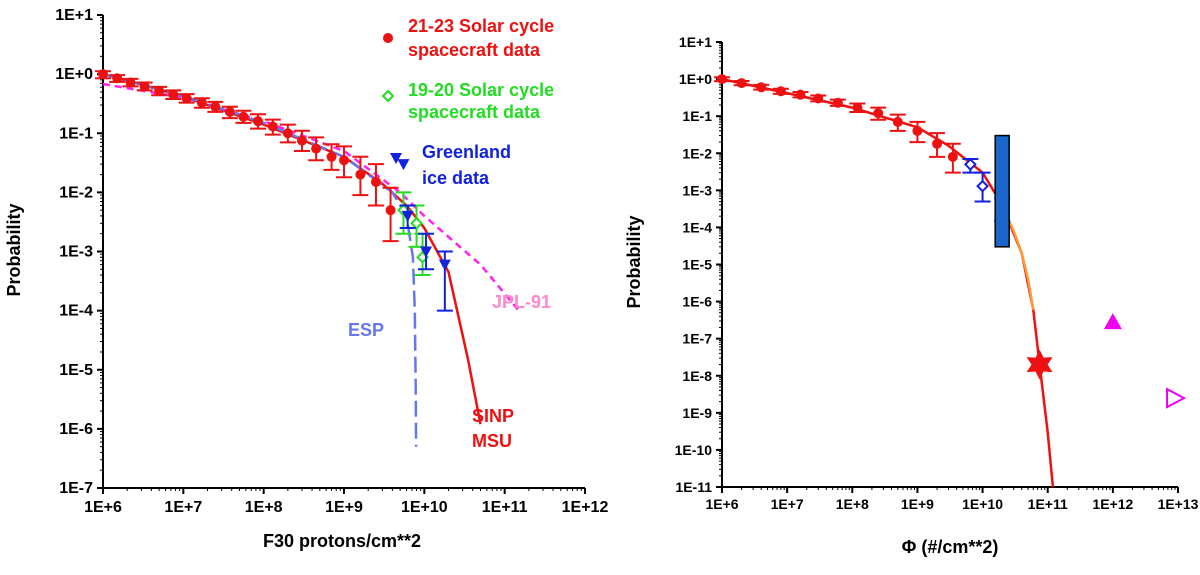 This screenshot has height=575, width=1200. What do you see at coordinates (1039, 364) in the screenshot?
I see `point-star-estimate` at bounding box center [1039, 364].